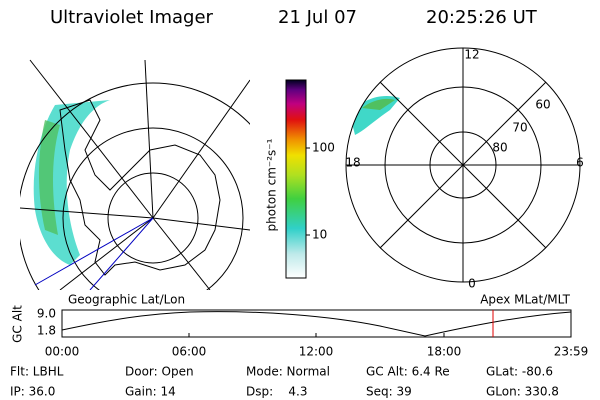 The image size is (600, 400). What do you see at coordinates (519, 372) in the screenshot?
I see `footer-field: GLat: -80.6` at bounding box center [519, 372].